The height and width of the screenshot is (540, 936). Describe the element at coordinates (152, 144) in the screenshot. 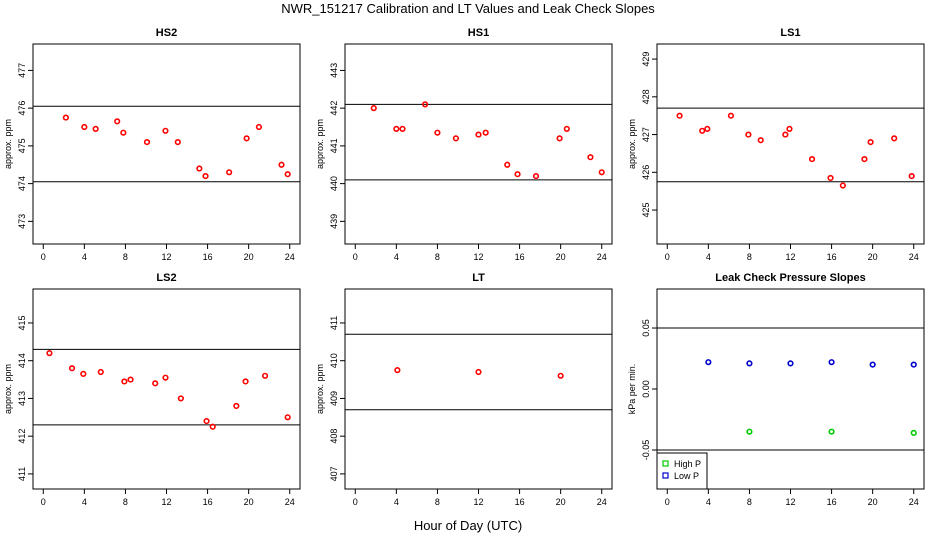

I see `panel-hs2: HS2 0 4 8 12 16 20 24 473 474 475 476 477 approx. ppm` at that location.